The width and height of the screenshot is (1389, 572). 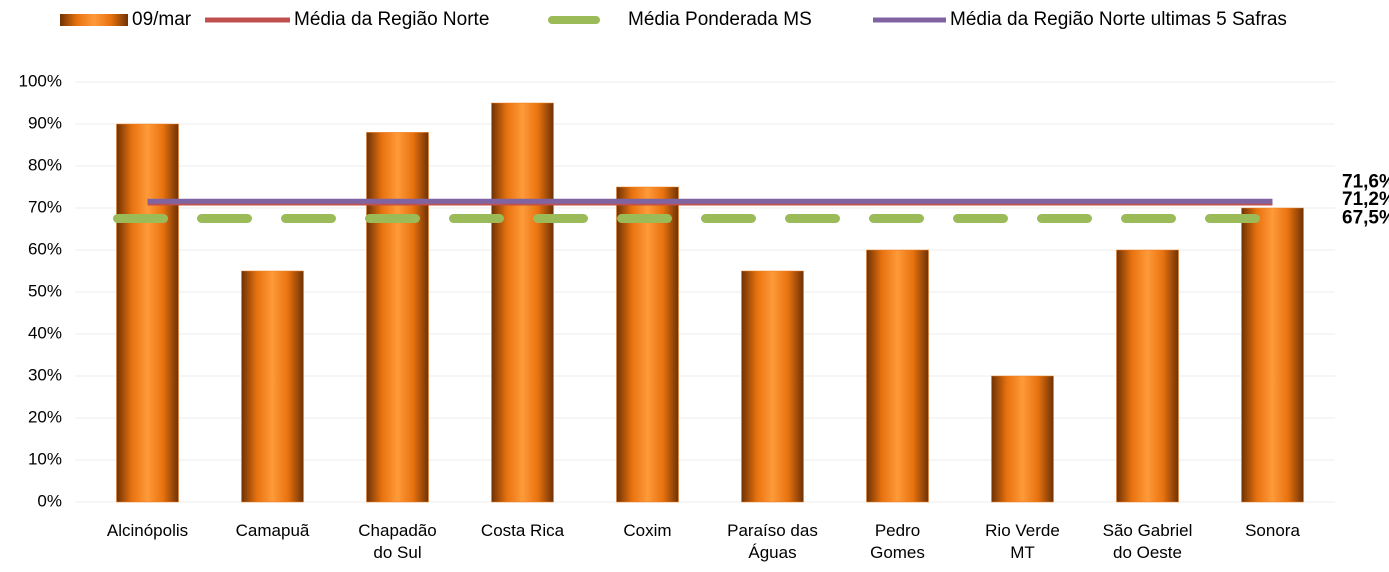 What do you see at coordinates (1022, 541) in the screenshot?
I see `x-tick-label: Rio Verde MT` at bounding box center [1022, 541].